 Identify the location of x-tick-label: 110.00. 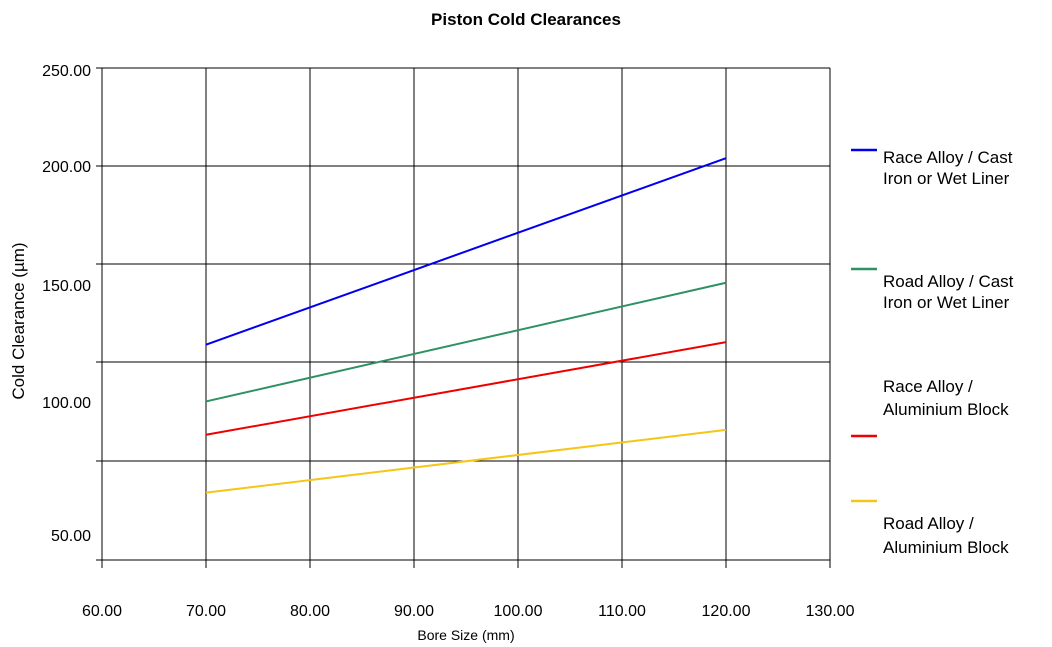
(622, 611).